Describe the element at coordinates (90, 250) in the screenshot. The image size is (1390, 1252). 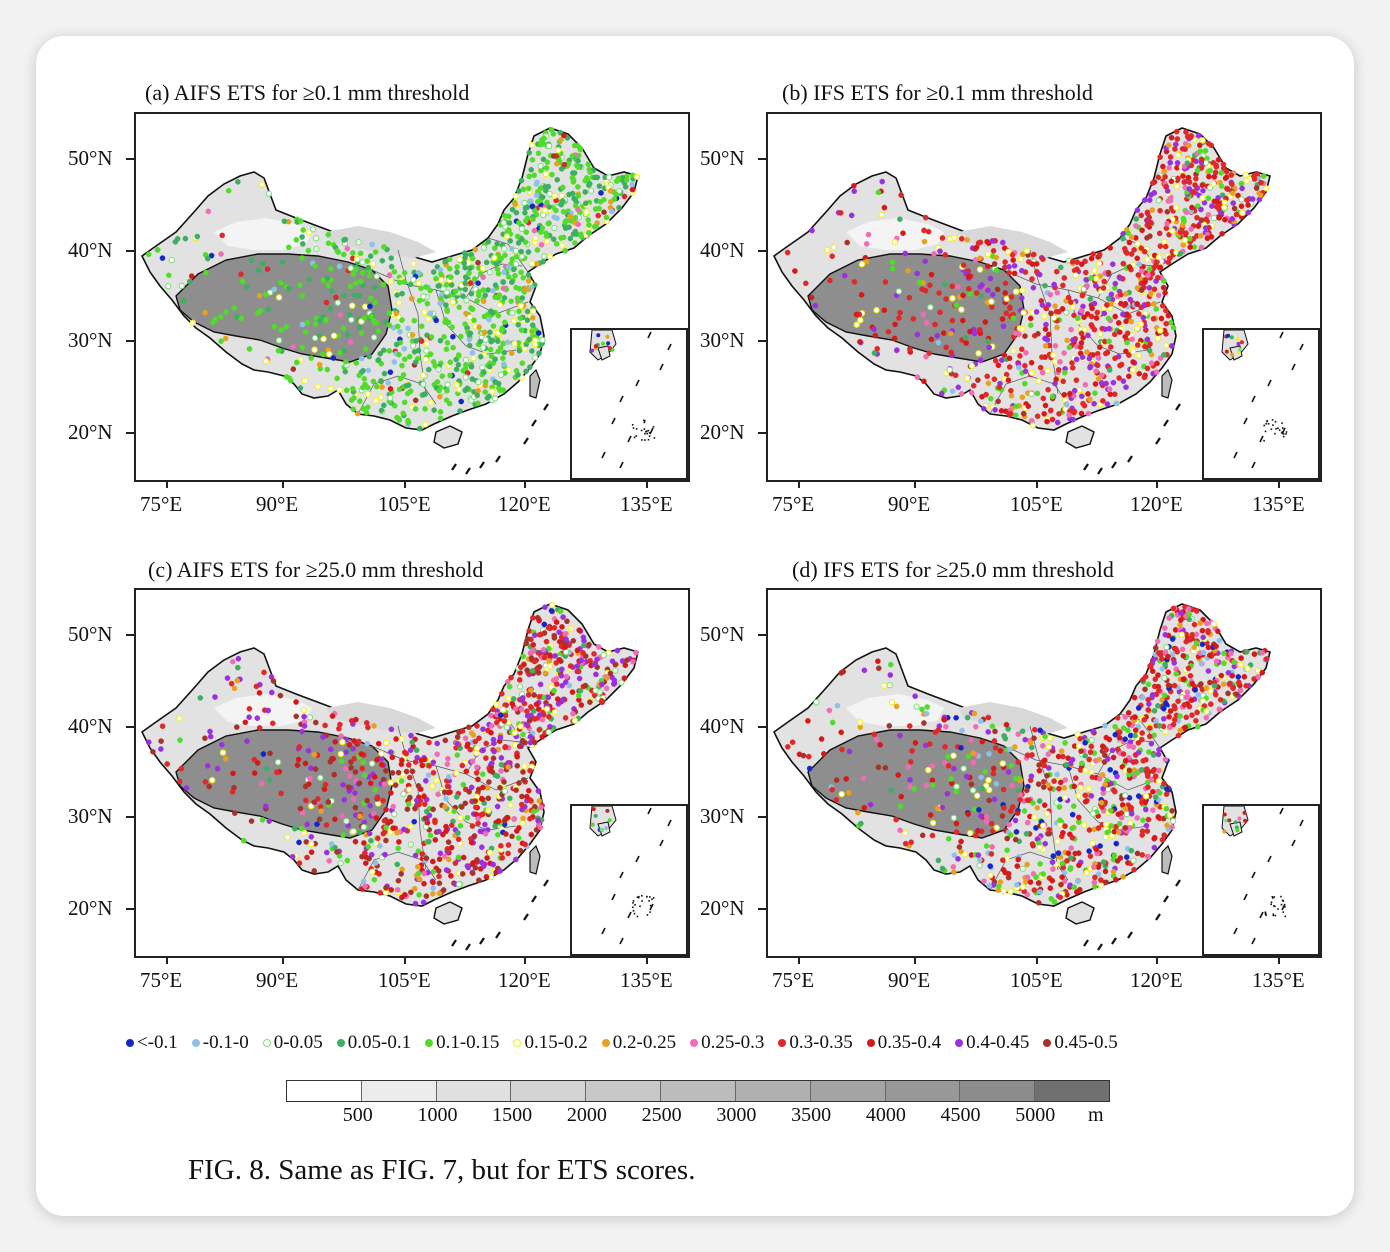
I see `lat-label: 40°N` at that location.